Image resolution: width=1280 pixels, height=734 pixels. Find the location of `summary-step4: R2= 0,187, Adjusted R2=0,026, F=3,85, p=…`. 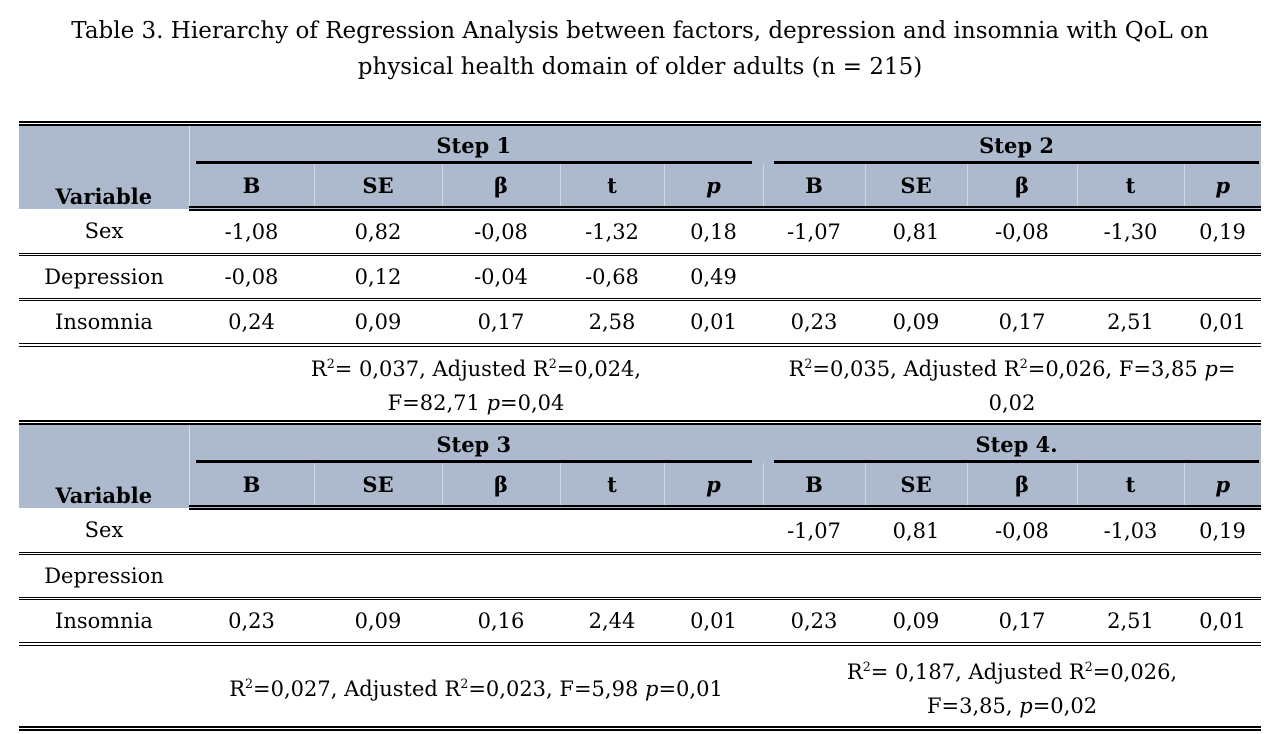

summary-step4: R2= 0,187, Adjusted R2=0,026, F=3,85, p=… is located at coordinates (1012, 688).